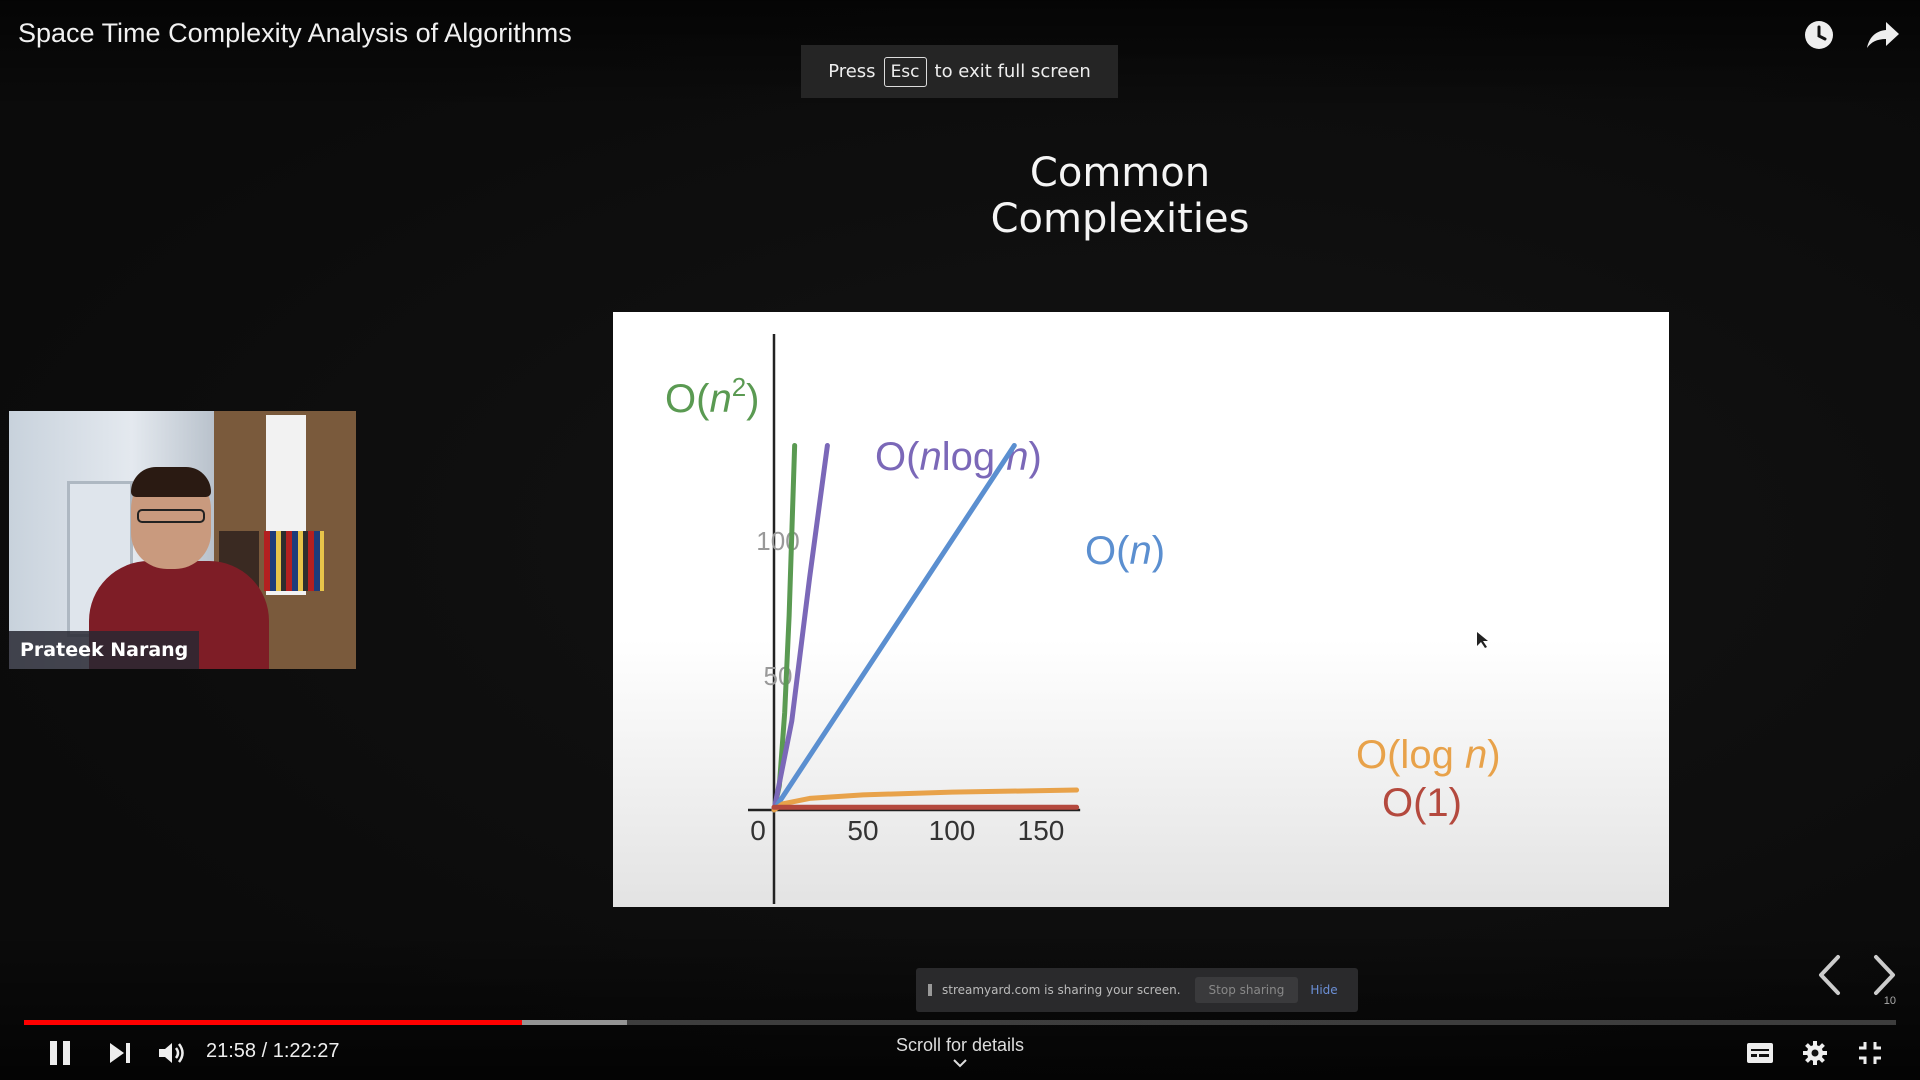 The width and height of the screenshot is (1920, 1080). What do you see at coordinates (958, 457) in the screenshot?
I see `series-label: O(nlog n)` at bounding box center [958, 457].